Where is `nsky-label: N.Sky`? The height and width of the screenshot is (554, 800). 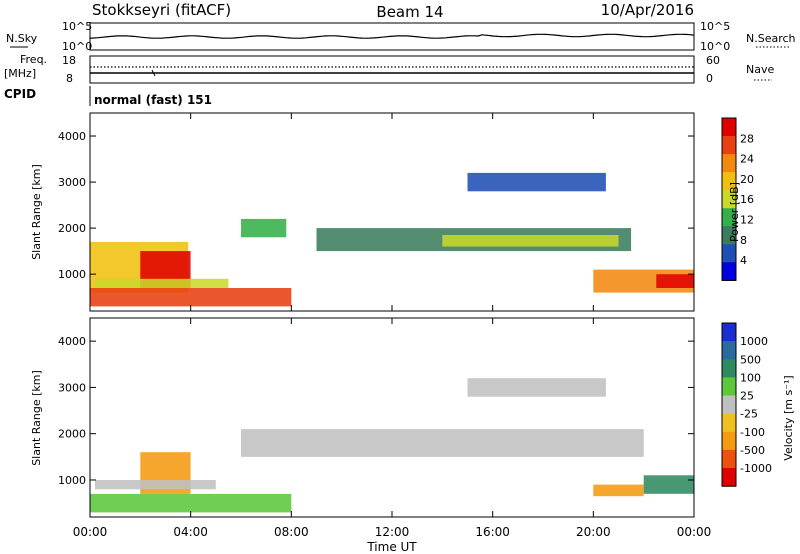 nsky-label: N.Sky is located at coordinates (22, 38).